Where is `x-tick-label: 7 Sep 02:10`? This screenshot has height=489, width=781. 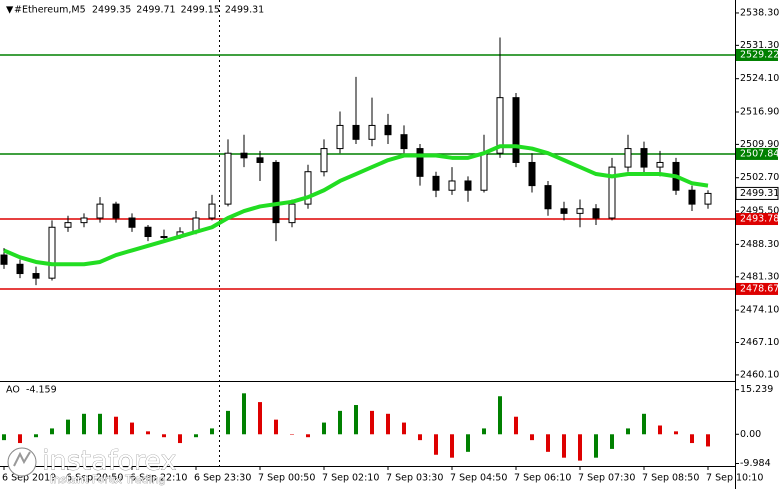
x-tick-label: 7 Sep 02:10 is located at coordinates (350, 478).